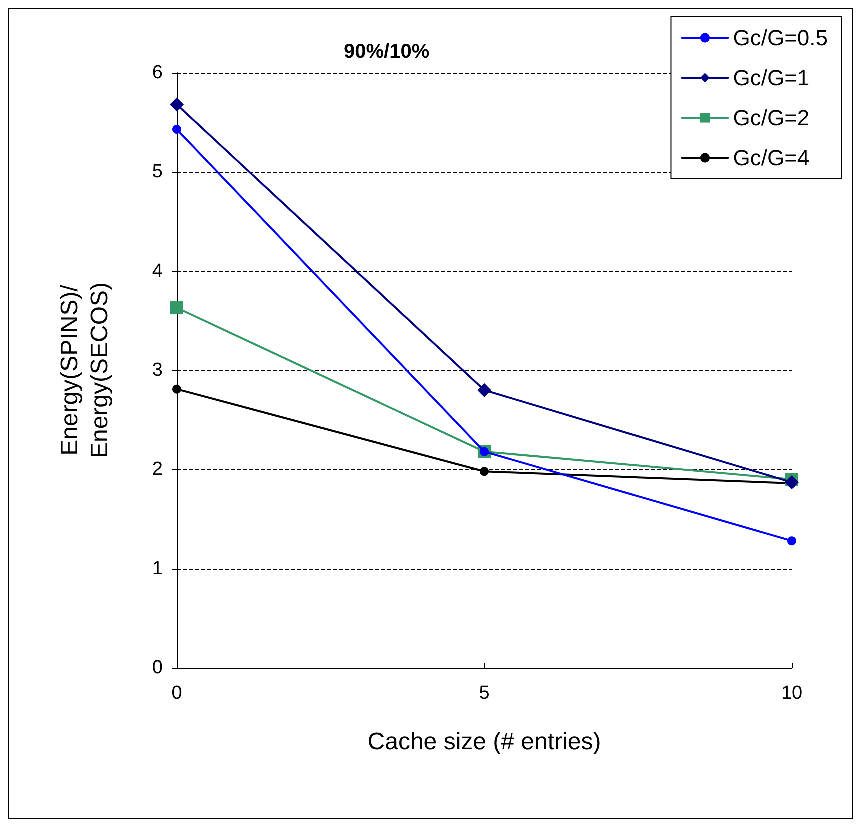  What do you see at coordinates (387, 52) in the screenshot?
I see `chart-title: 90%/10%` at bounding box center [387, 52].